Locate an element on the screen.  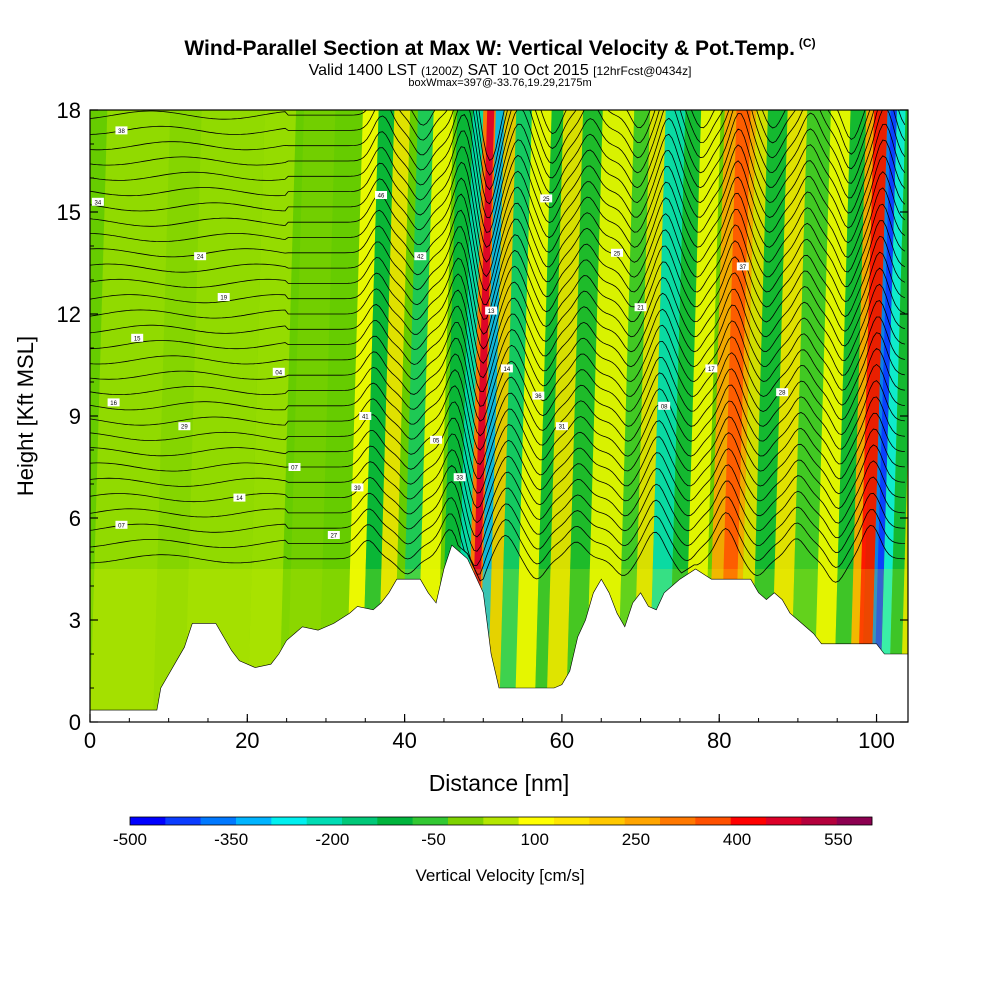
terrain-mask is located at coordinates (499, 633).